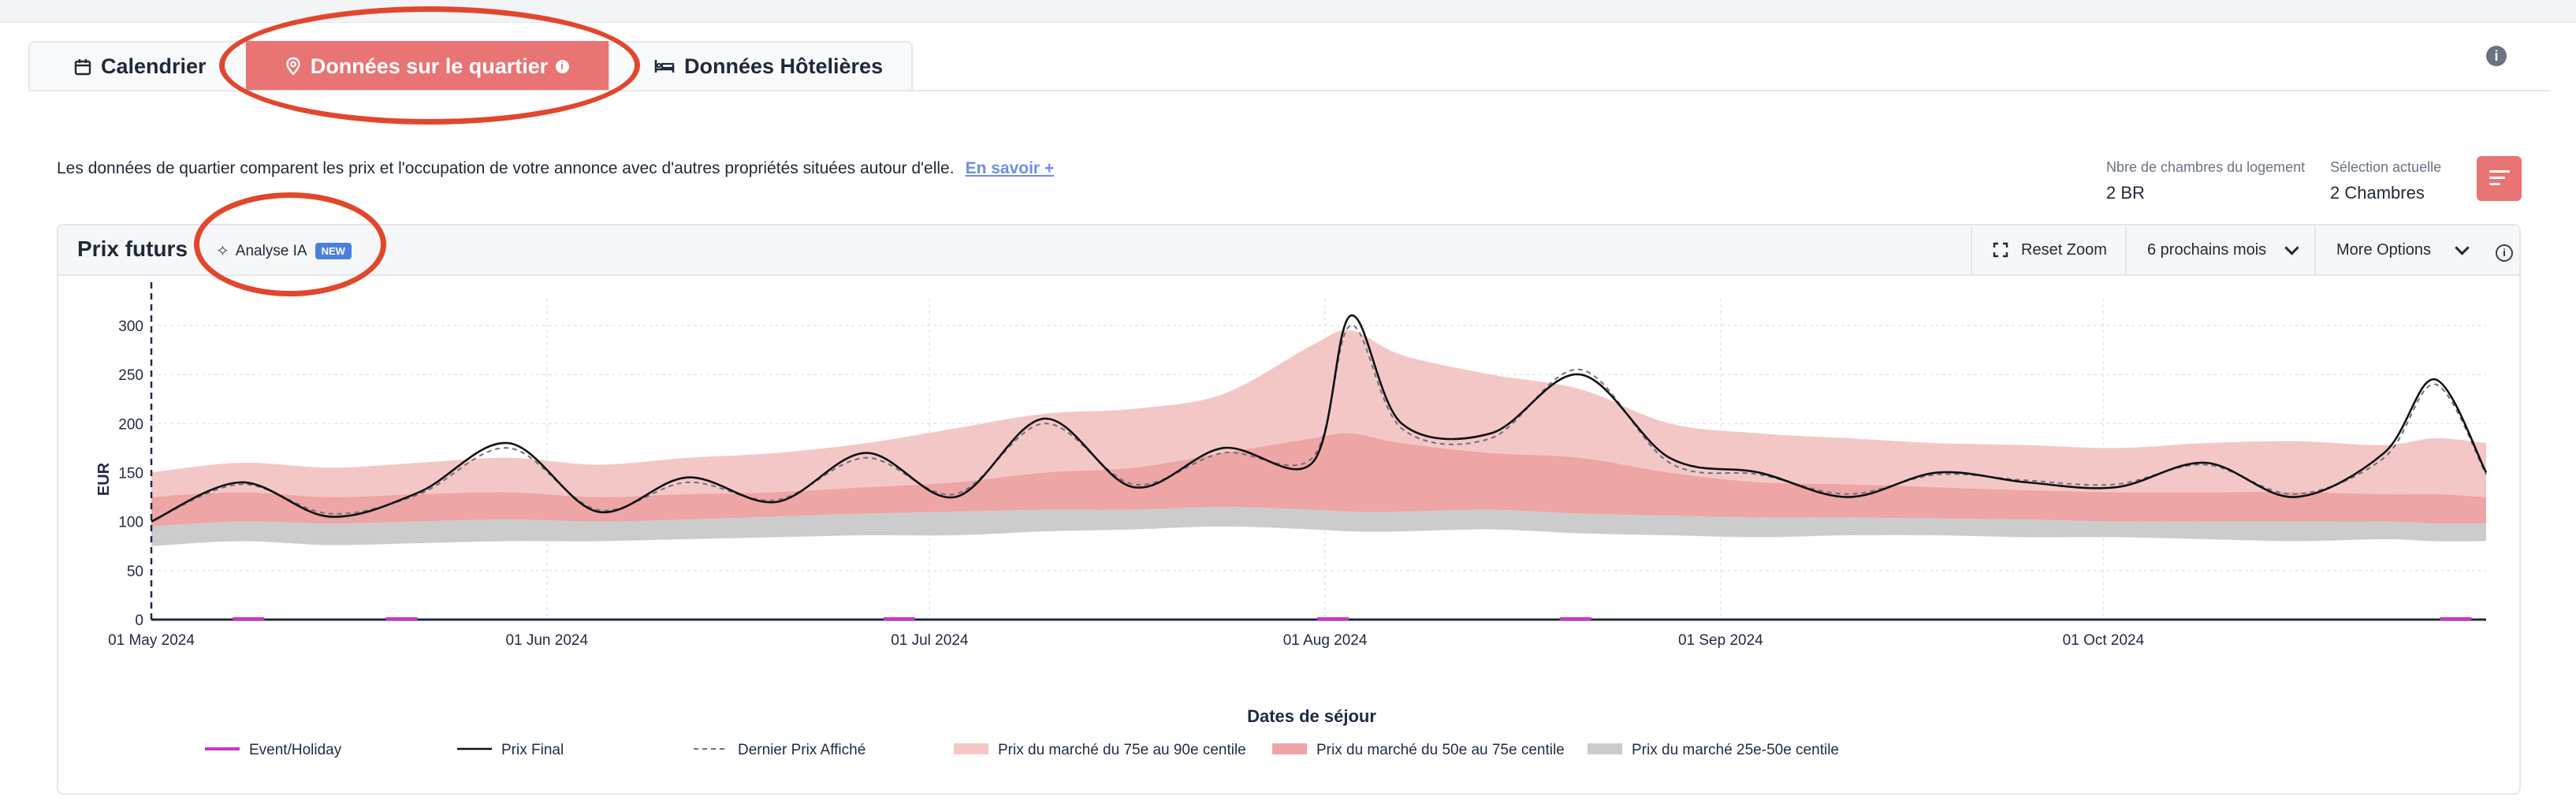 This screenshot has width=2576, height=808. I want to click on selection-value: 2 Chambres, so click(2377, 193).